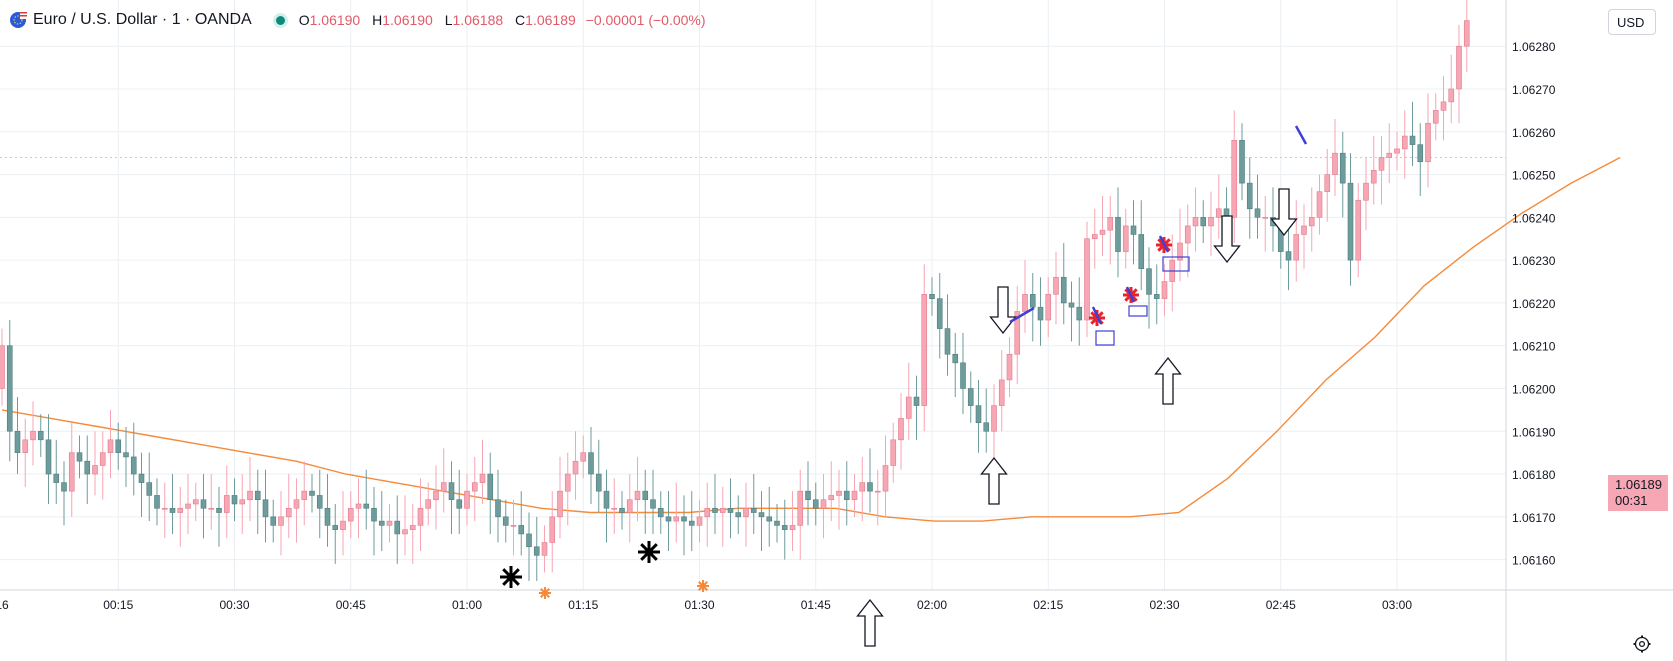 The width and height of the screenshot is (1673, 661). I want to click on close-label: C, so click(520, 20).